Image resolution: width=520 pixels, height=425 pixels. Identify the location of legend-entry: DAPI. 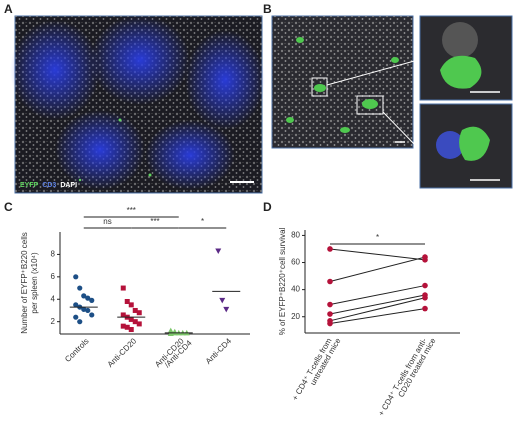
(68, 185).